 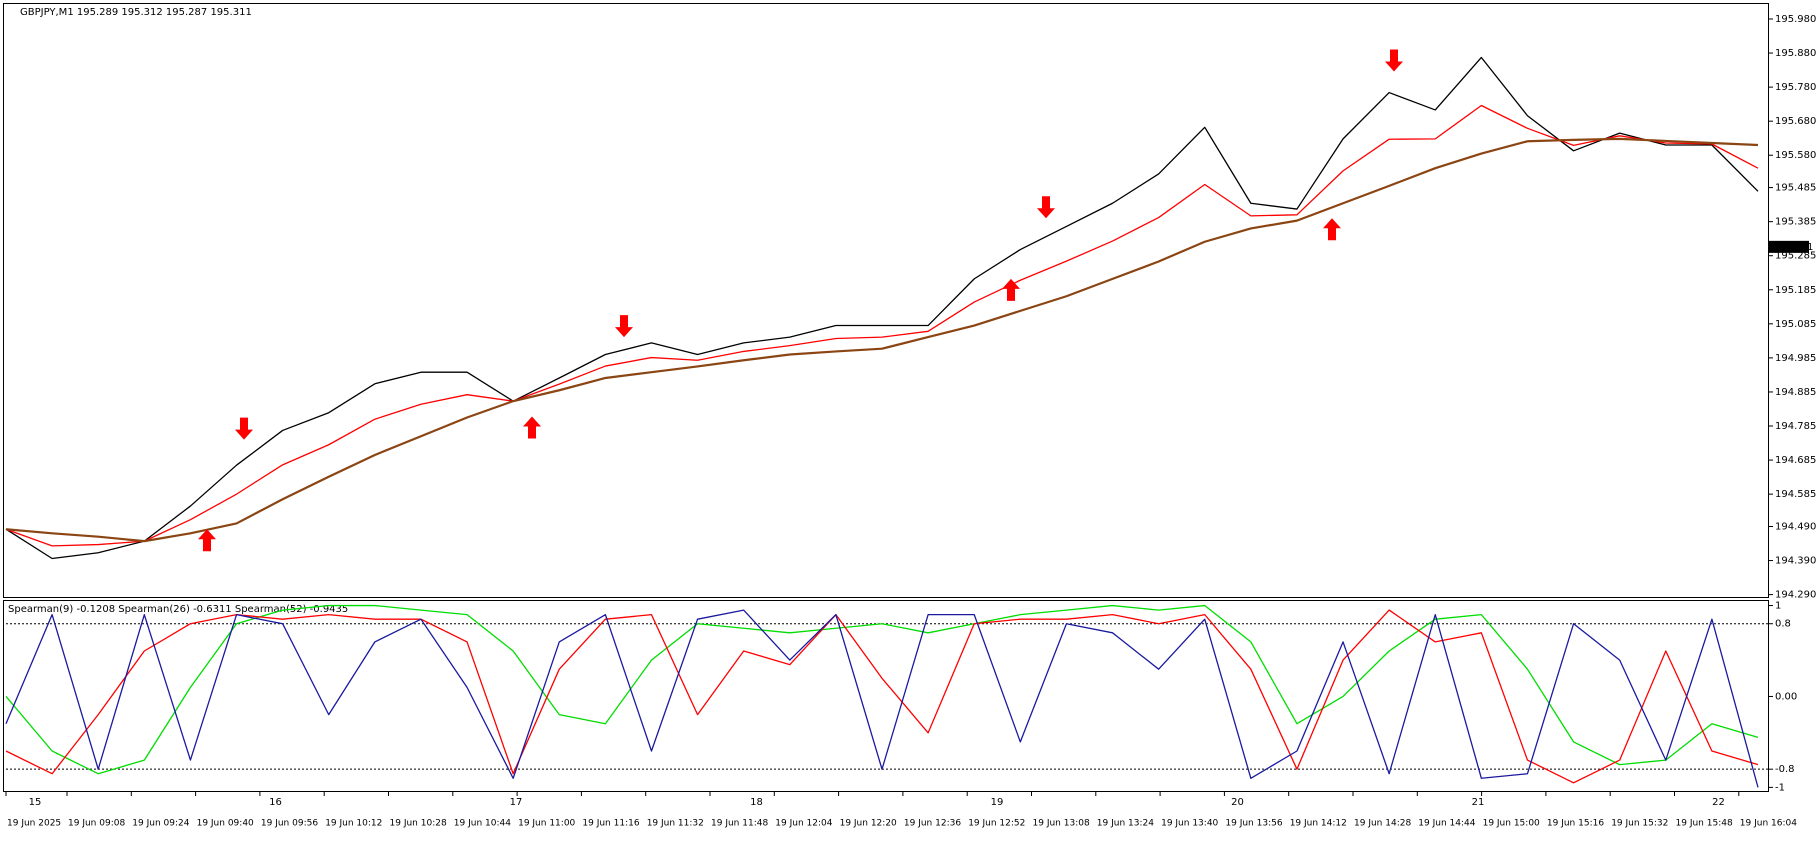 I want to click on x-tick-label: 19 Jun 10:12, so click(x=353, y=824).